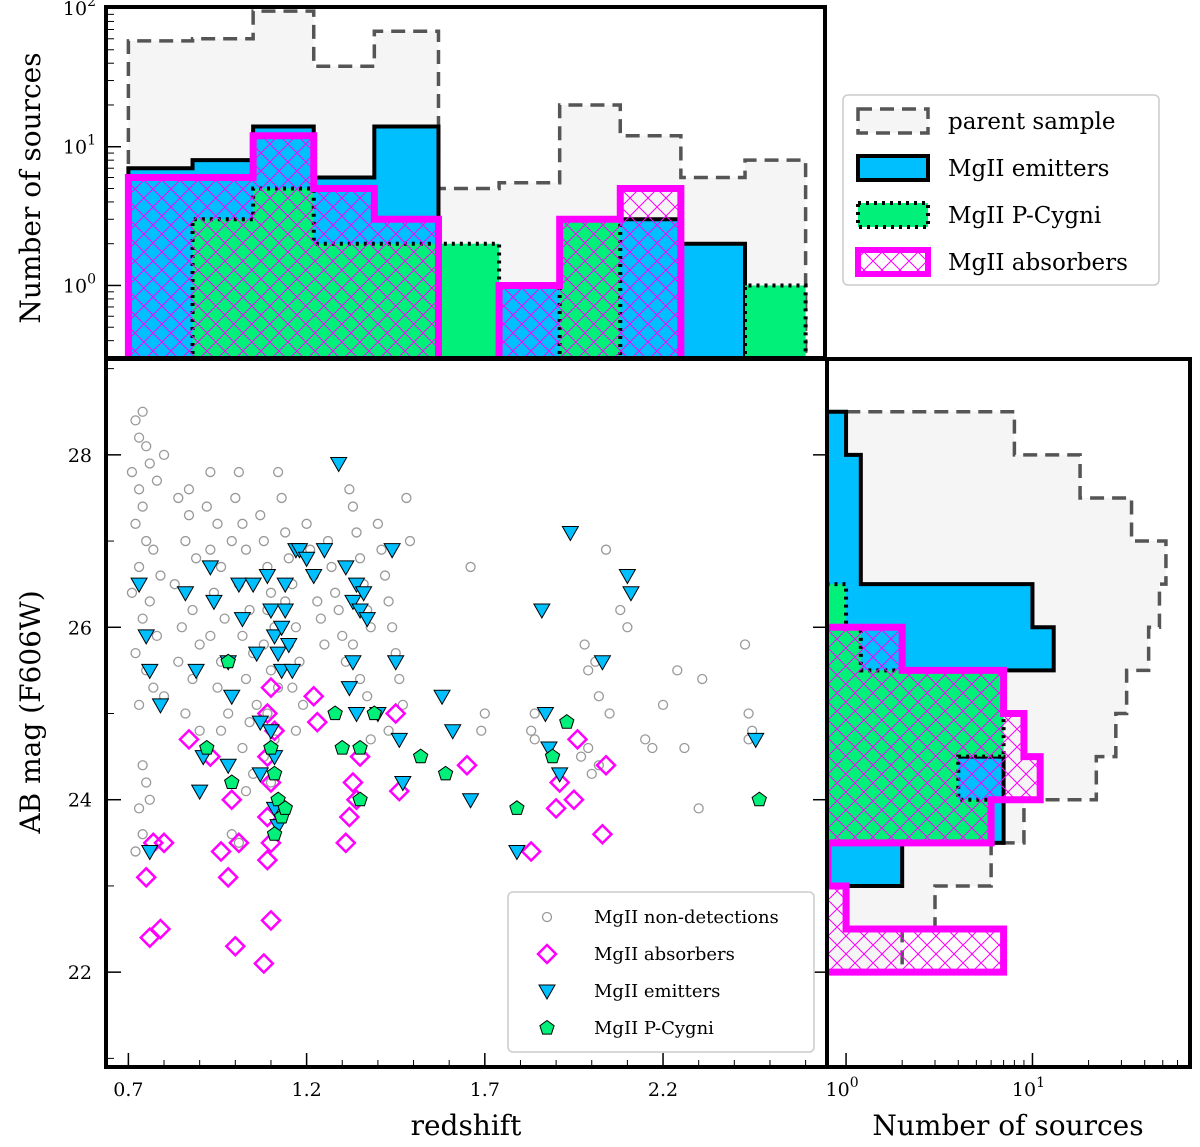  I want to click on top-y-axis-title: Number of sources, so click(30, 187).